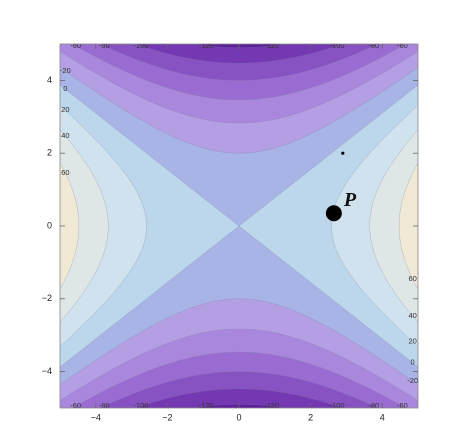  What do you see at coordinates (47, 298) in the screenshot?
I see `y-tick-label: −2` at bounding box center [47, 298].